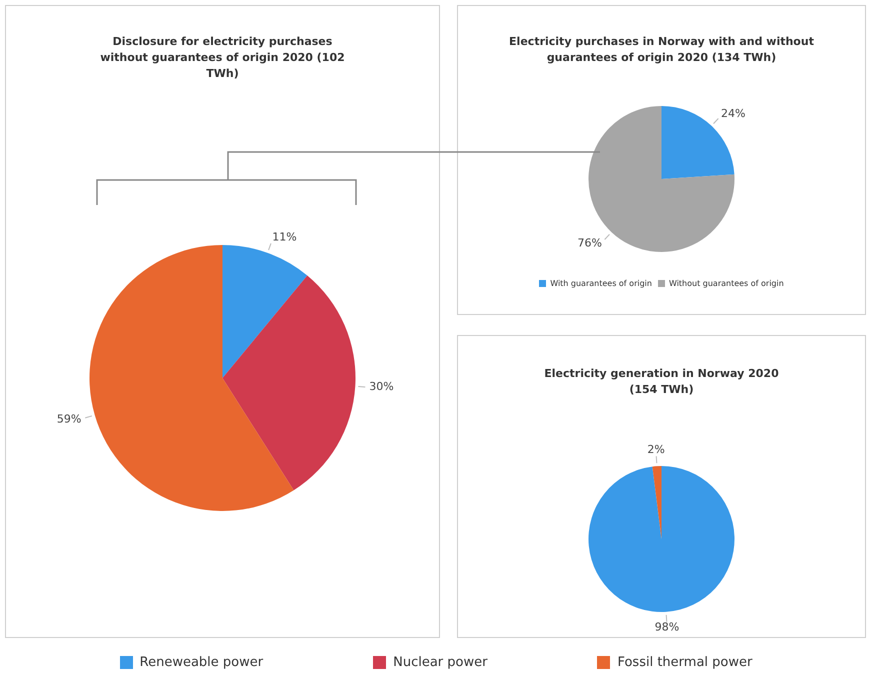 The image size is (872, 691). I want to click on data-label: 59%, so click(69, 419).